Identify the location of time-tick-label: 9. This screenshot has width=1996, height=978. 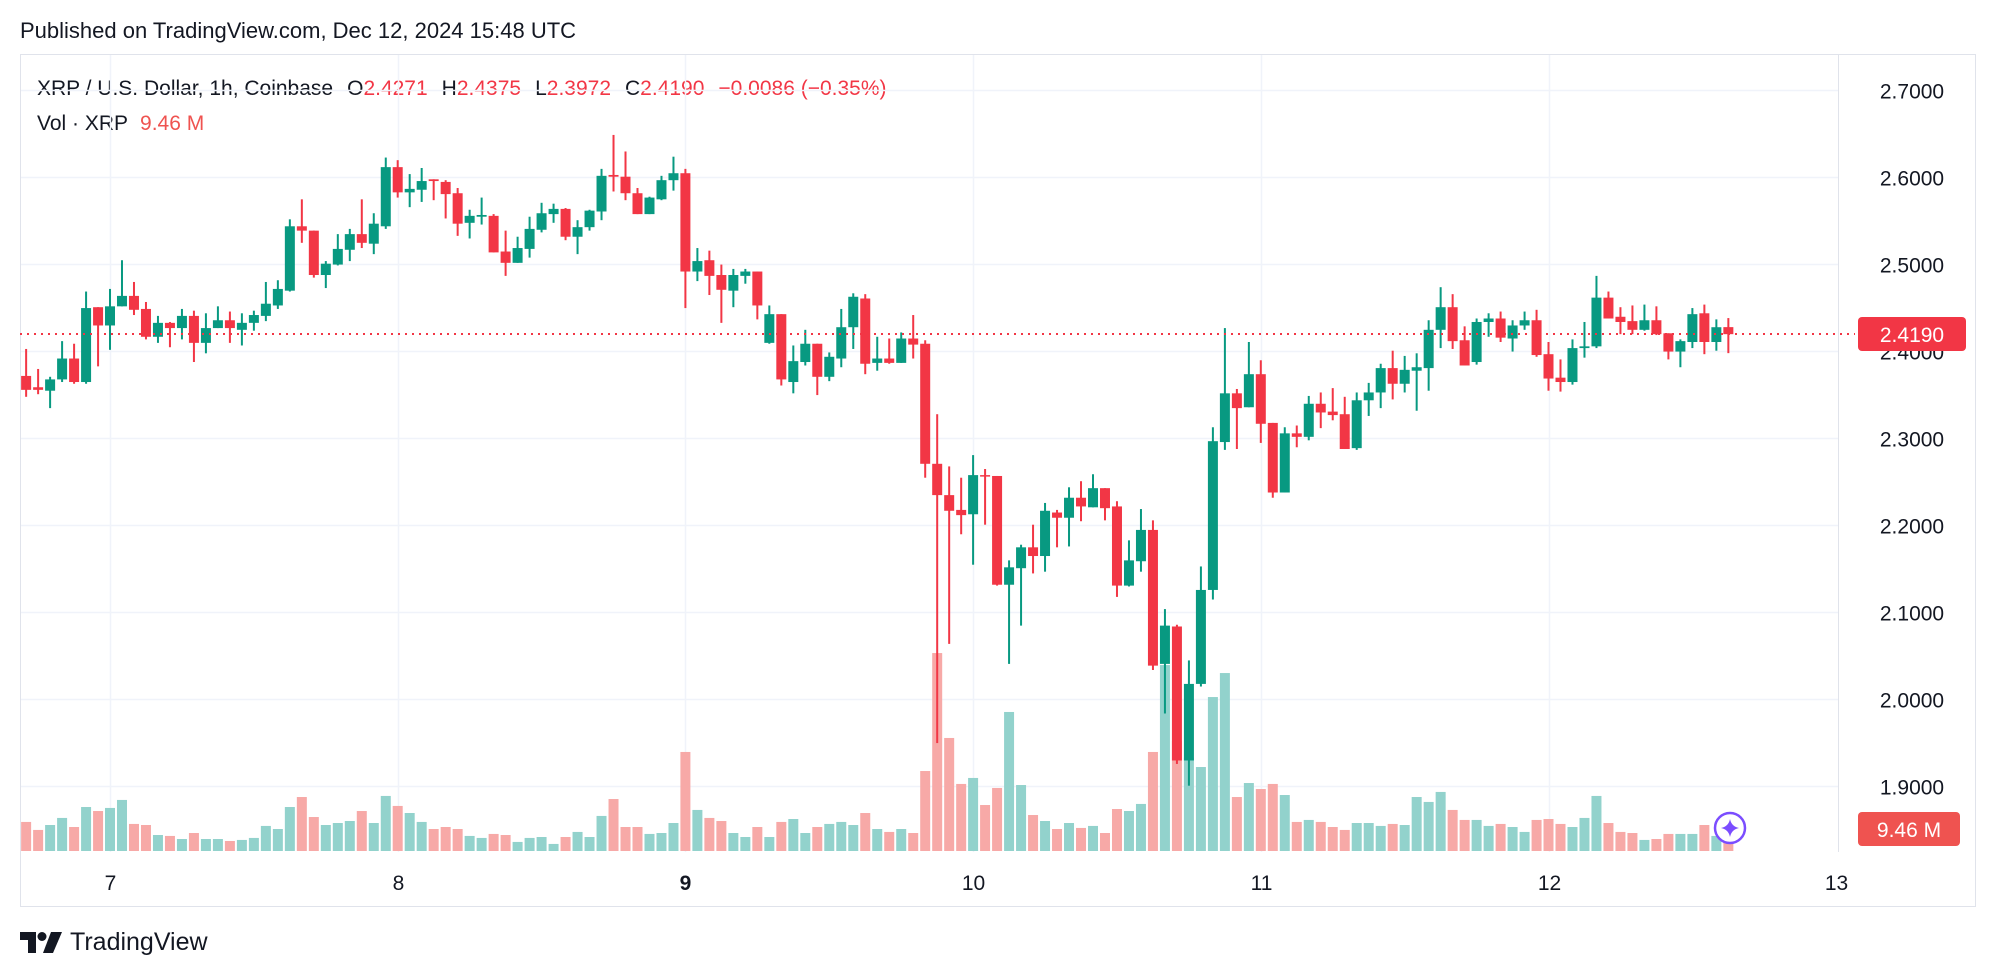
(686, 883).